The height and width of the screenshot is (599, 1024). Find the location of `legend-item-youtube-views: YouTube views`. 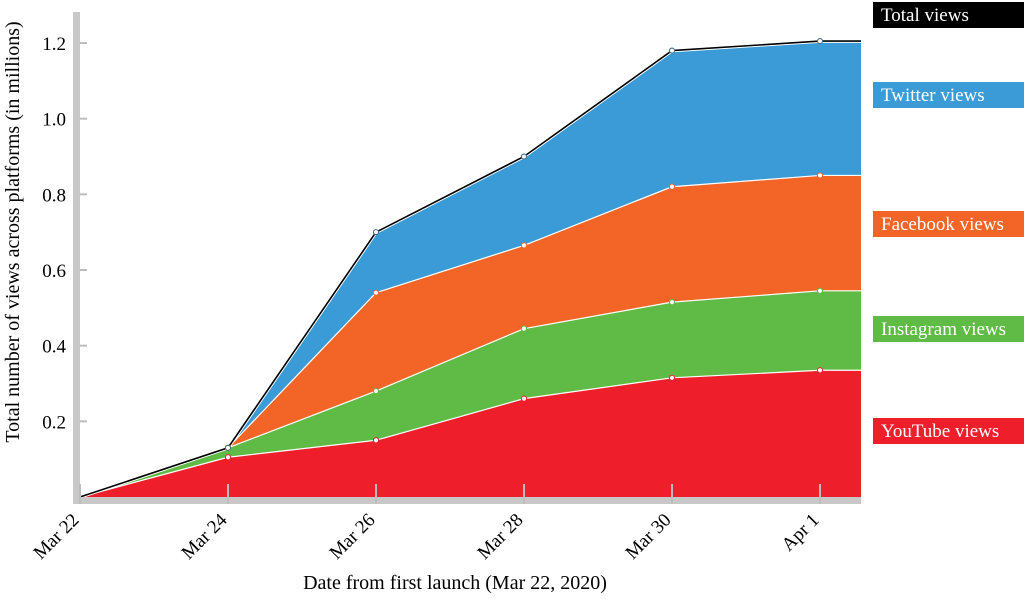

legend-item-youtube-views: YouTube views is located at coordinates (948, 431).